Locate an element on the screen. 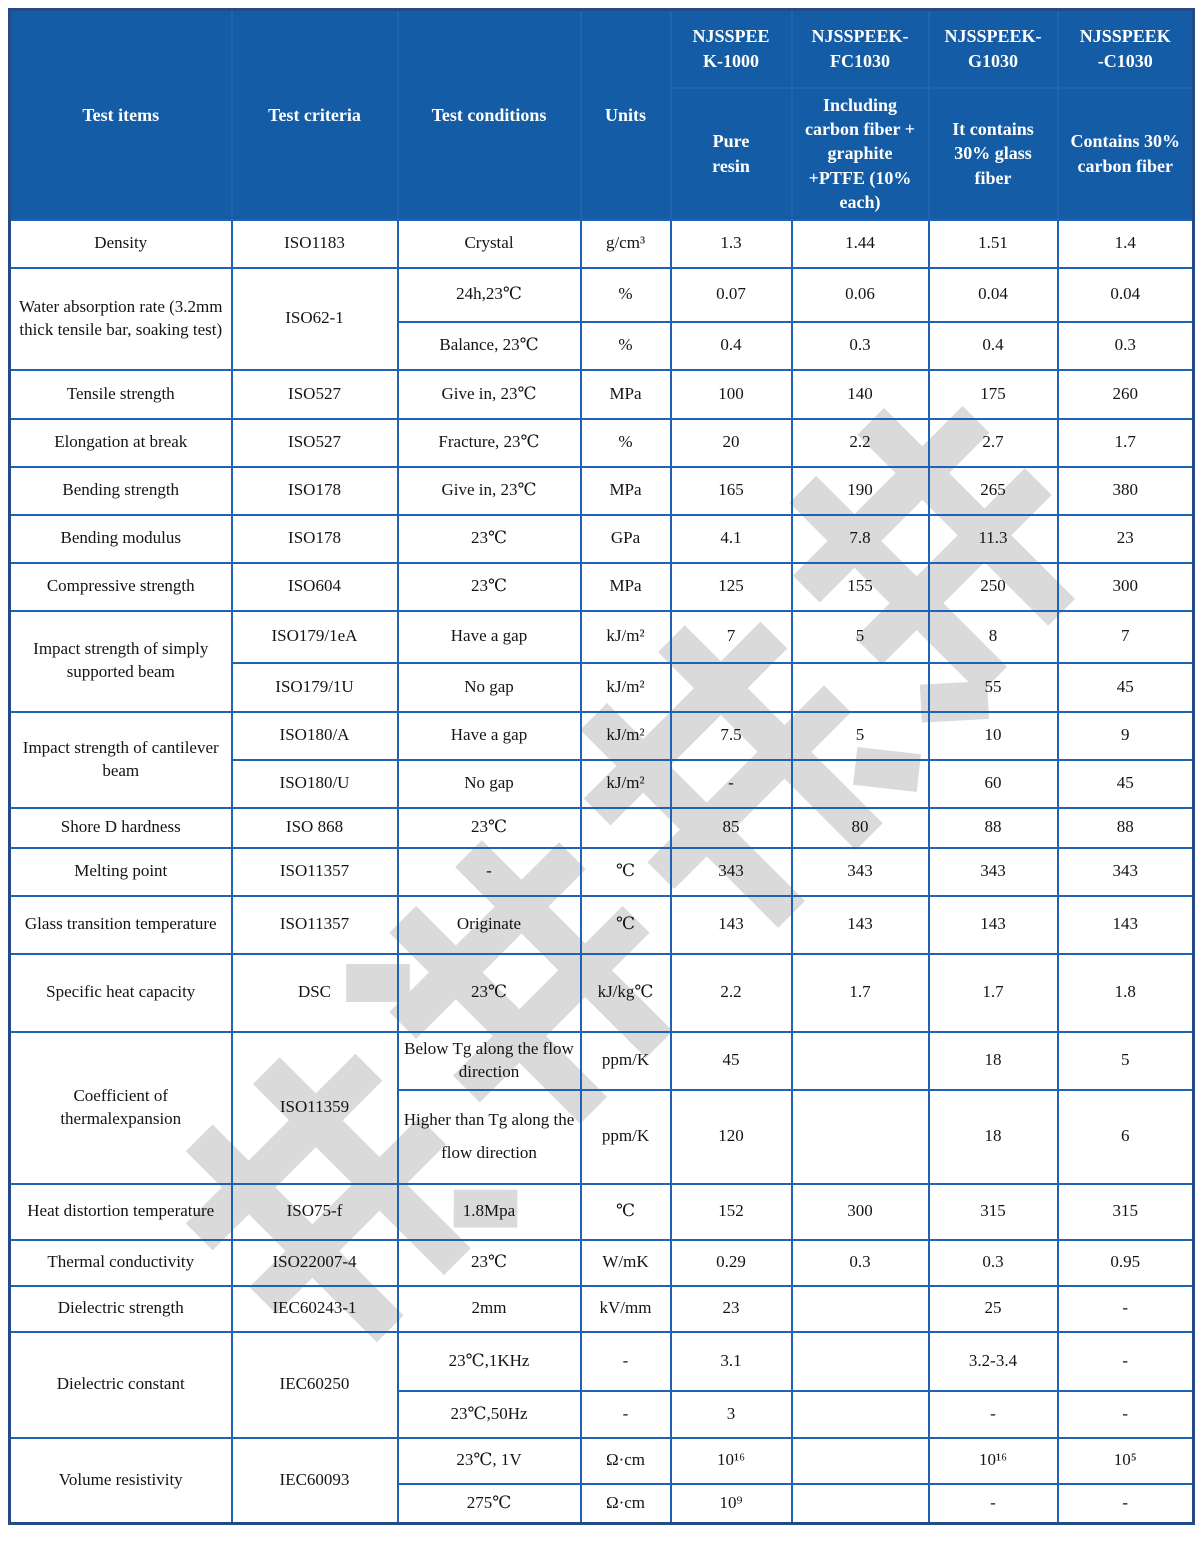 Image resolution: width=1200 pixels, height=1542 pixels. cell-value: 125 is located at coordinates (731, 586).